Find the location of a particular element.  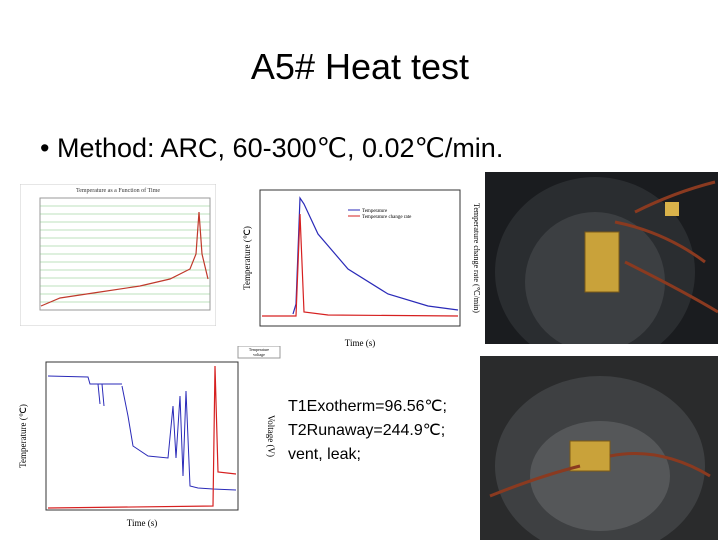

note-line: vent, leak; is located at coordinates (324, 454).